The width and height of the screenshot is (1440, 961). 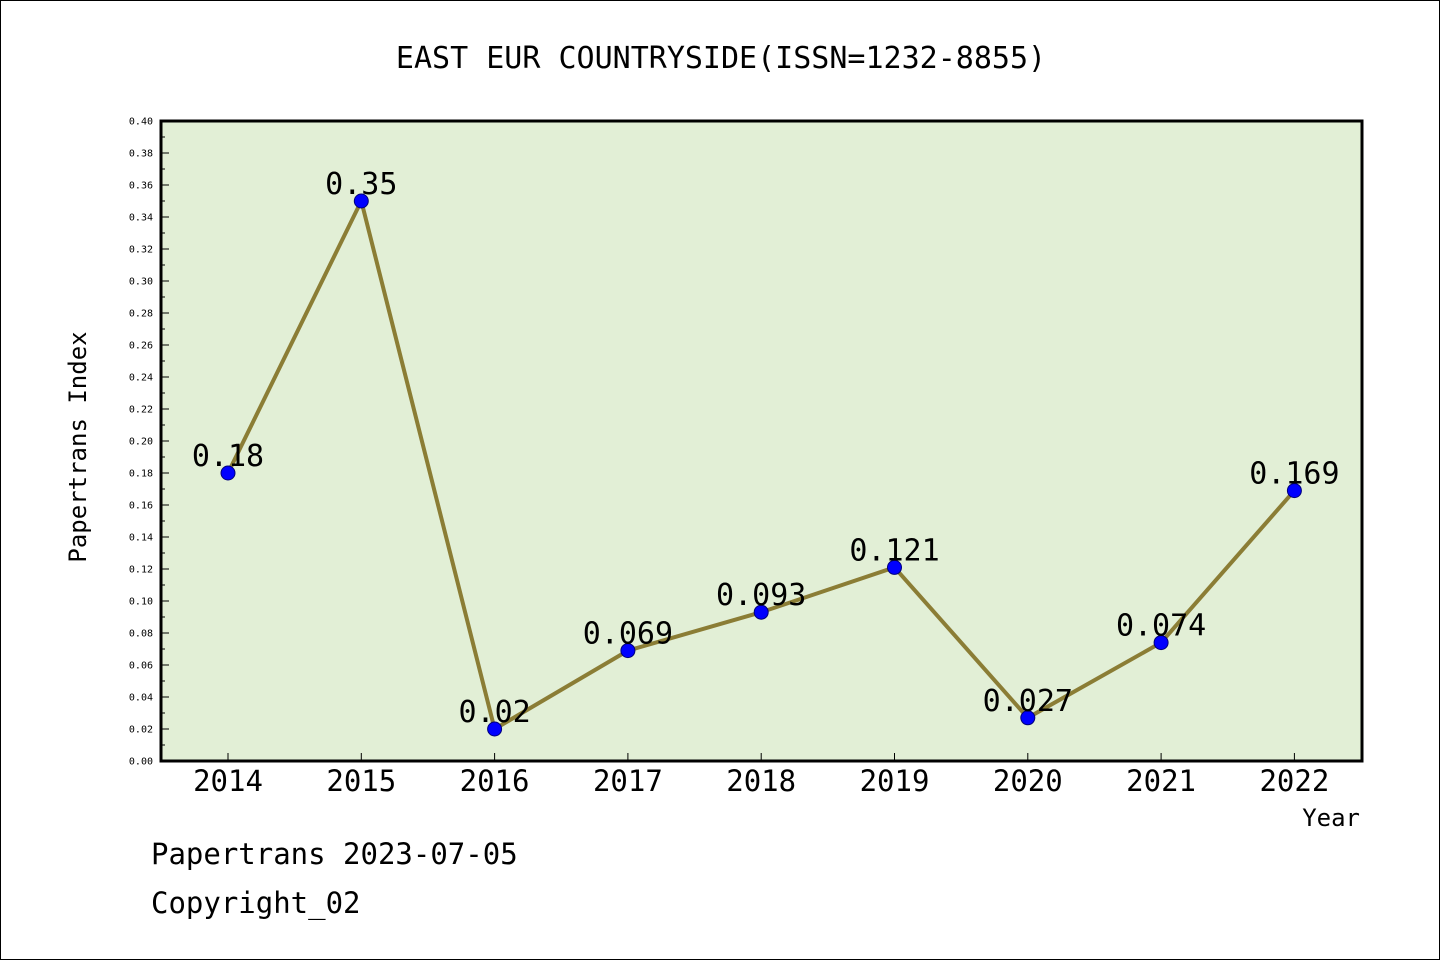 I want to click on data-label: 0.35, so click(x=361, y=184).